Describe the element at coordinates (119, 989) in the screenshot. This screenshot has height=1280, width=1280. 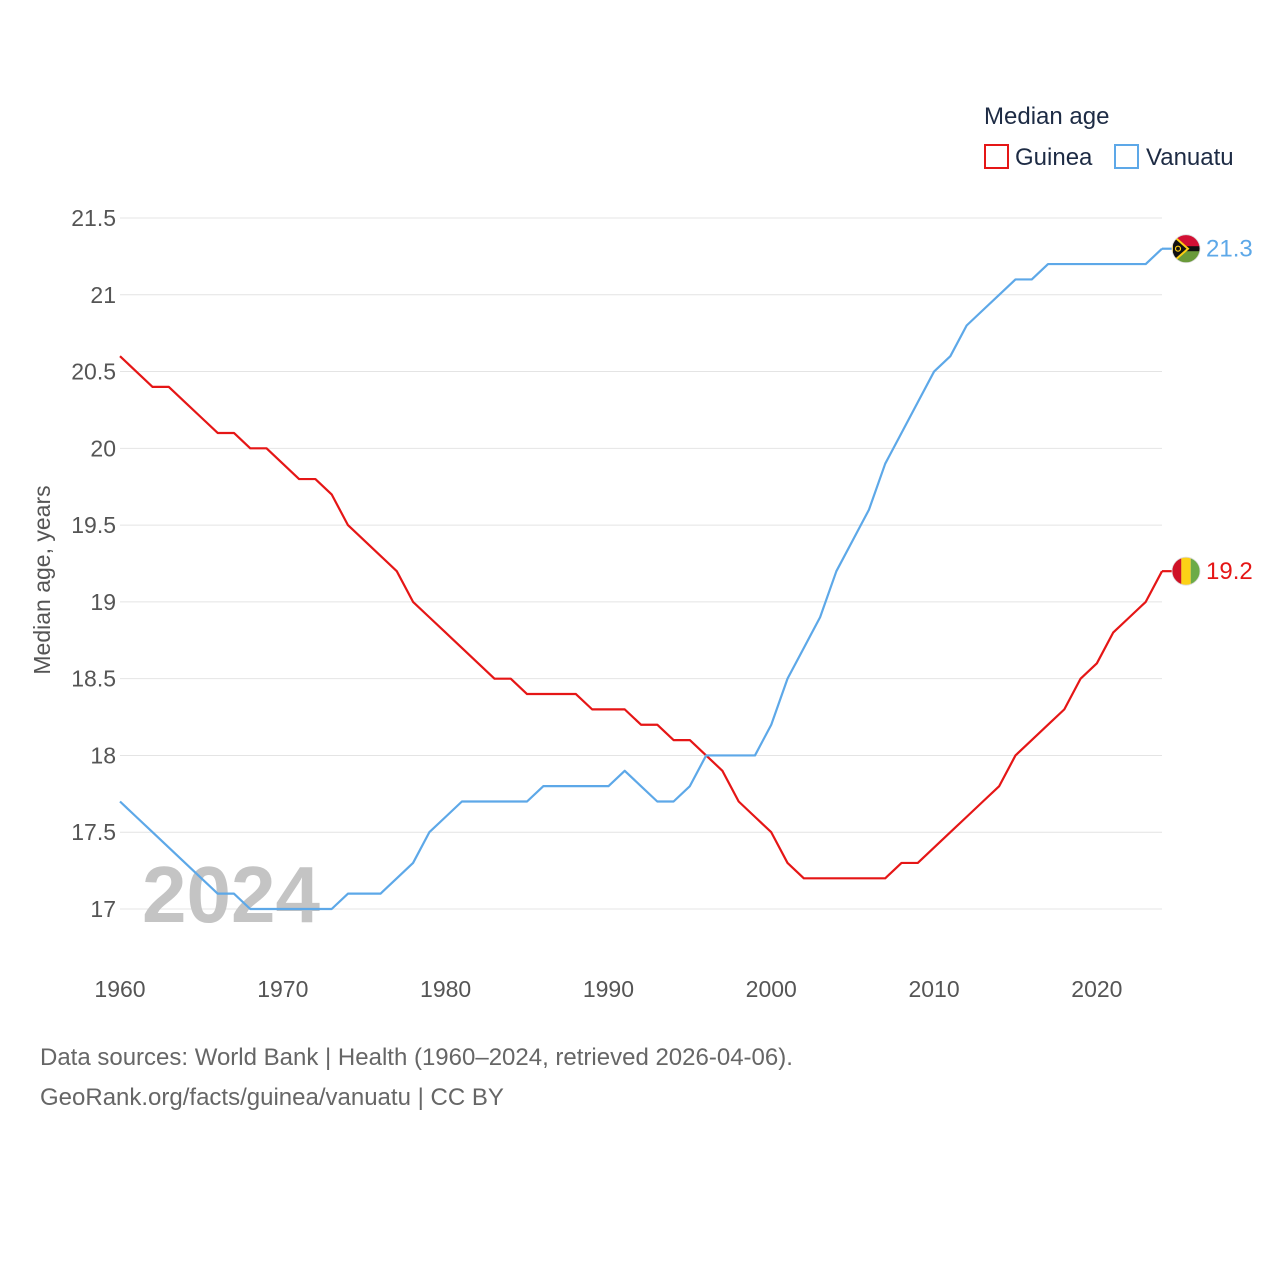
I see `x-tick-label: 1960` at that location.